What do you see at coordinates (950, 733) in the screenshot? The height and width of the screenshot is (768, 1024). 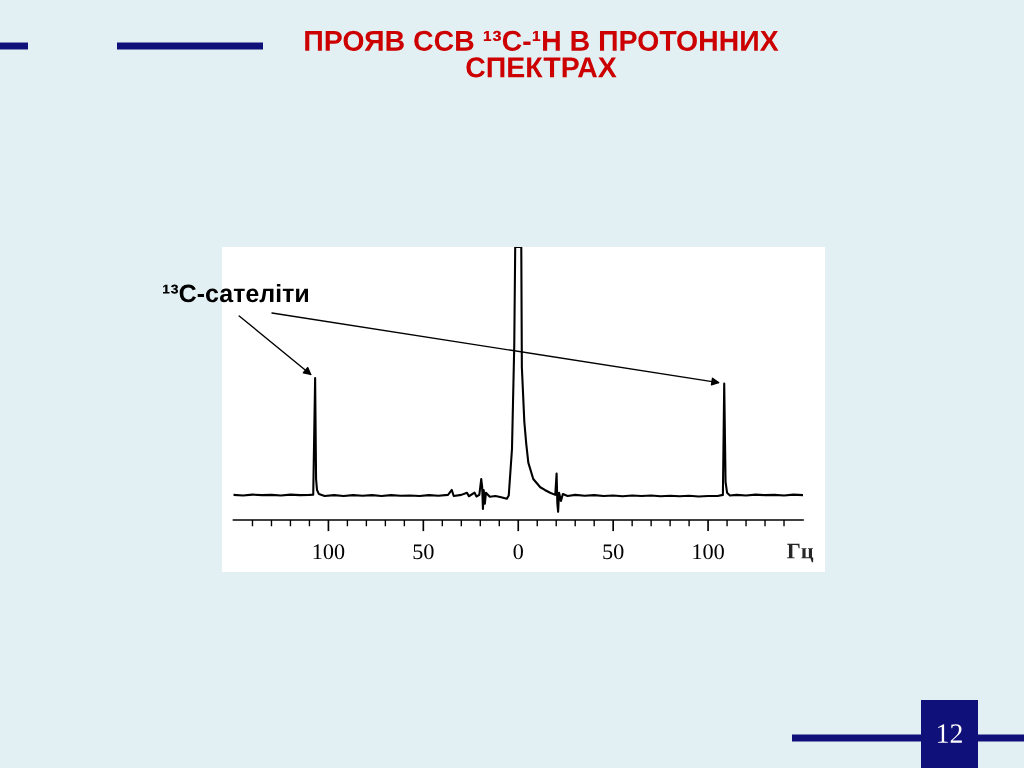 I see `text: 12` at bounding box center [950, 733].